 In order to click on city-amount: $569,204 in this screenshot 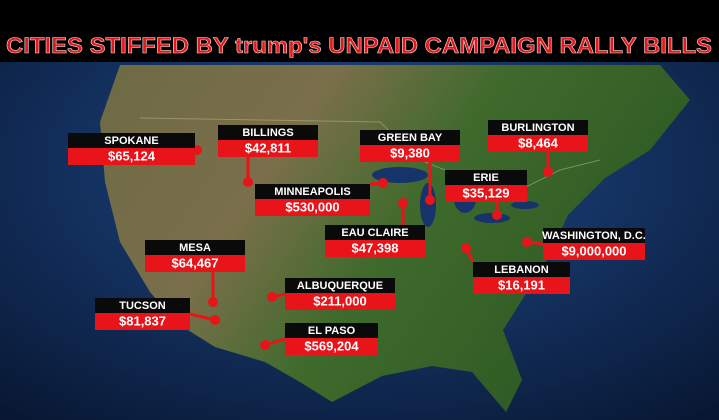, I will do `click(331, 345)`.